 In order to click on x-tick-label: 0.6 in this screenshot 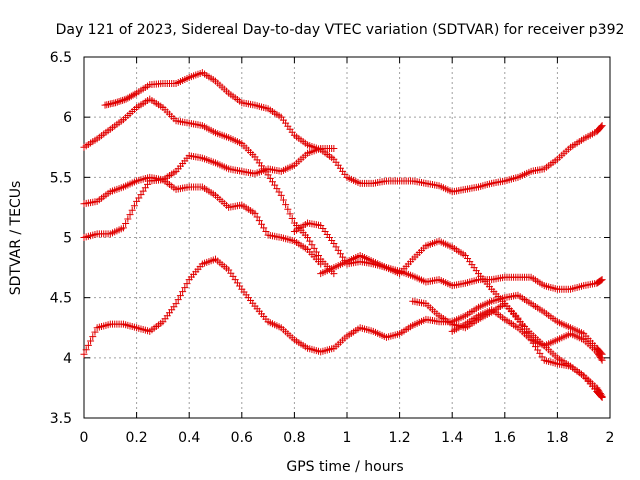, I will do `click(242, 438)`.